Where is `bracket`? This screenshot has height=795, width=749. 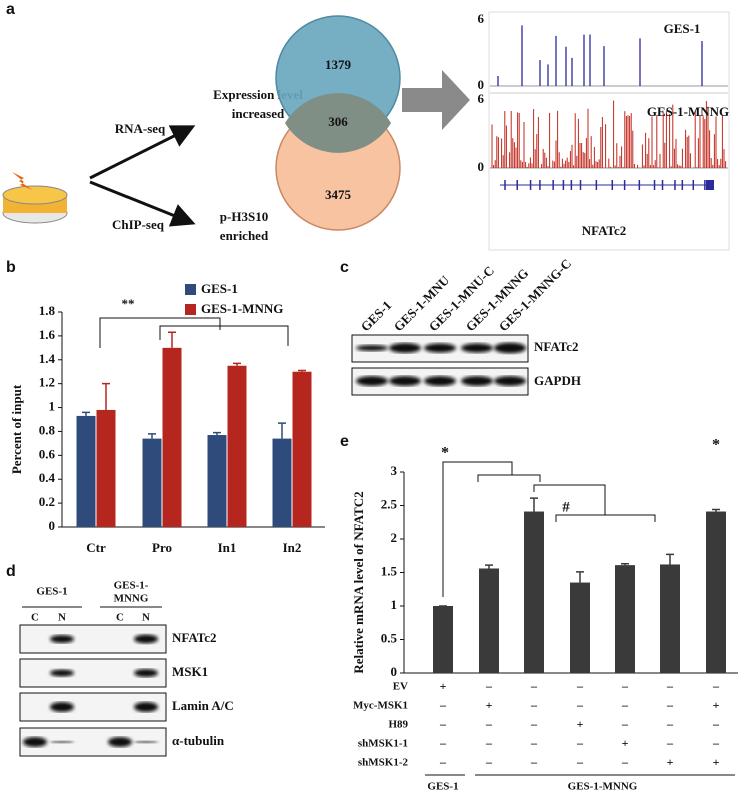 bracket is located at coordinates (549, 529).